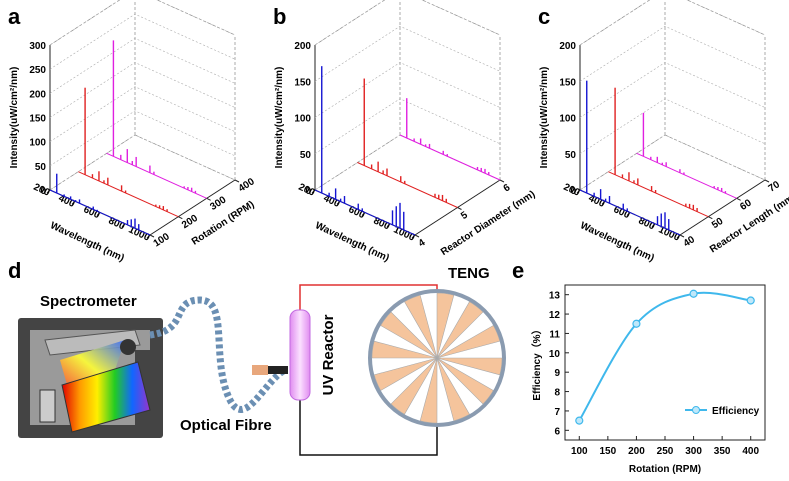 This screenshot has width=789, height=481. I want to click on y-tick-label: 13, so click(555, 296).